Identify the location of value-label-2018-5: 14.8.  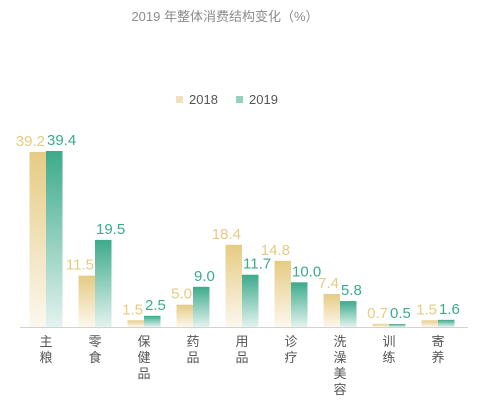
(275, 250).